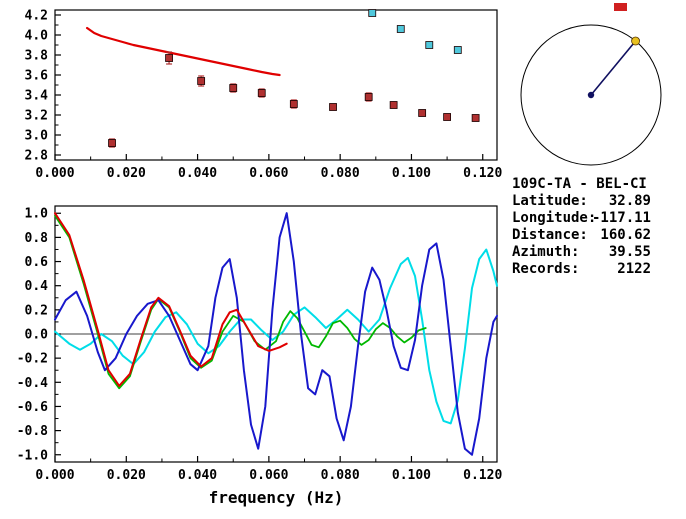 The height and width of the screenshot is (519, 686). I want to click on tick-label: -0.6, so click(32, 407).